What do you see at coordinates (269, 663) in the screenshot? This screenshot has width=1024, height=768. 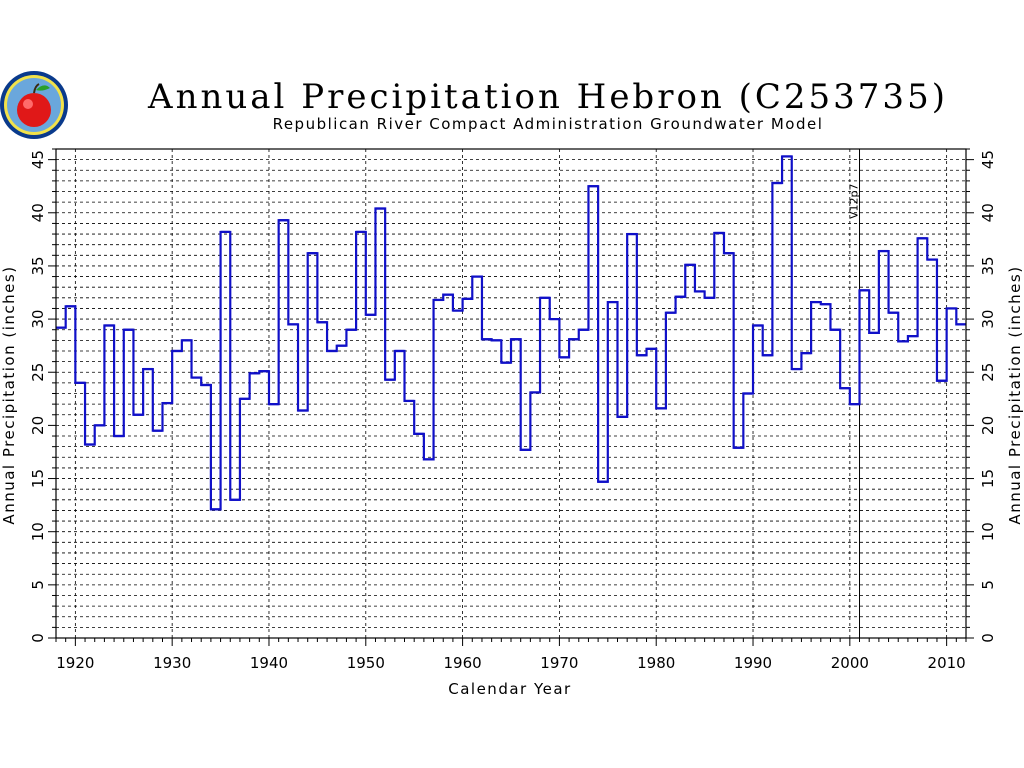 I see `x-tick-label: 1940` at bounding box center [269, 663].